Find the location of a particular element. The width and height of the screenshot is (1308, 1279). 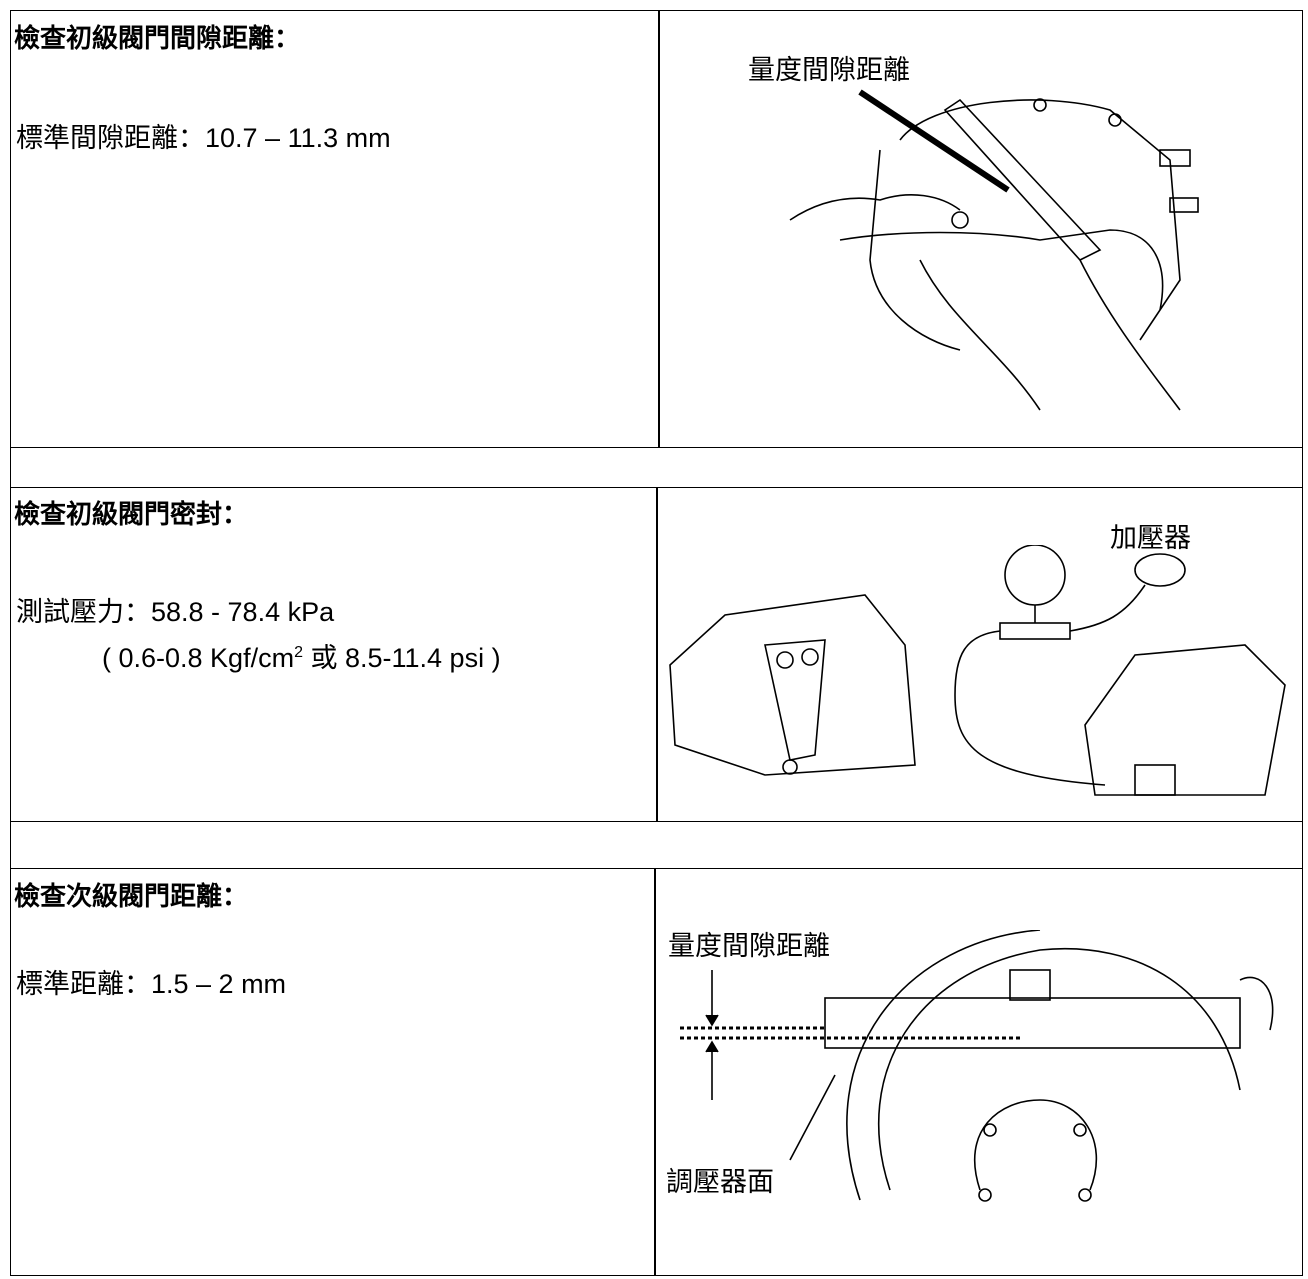

spec-text: ( 0.6-0.8 Kgf/cm2 或 8.5-11.4 psi ) is located at coordinates (301, 655).